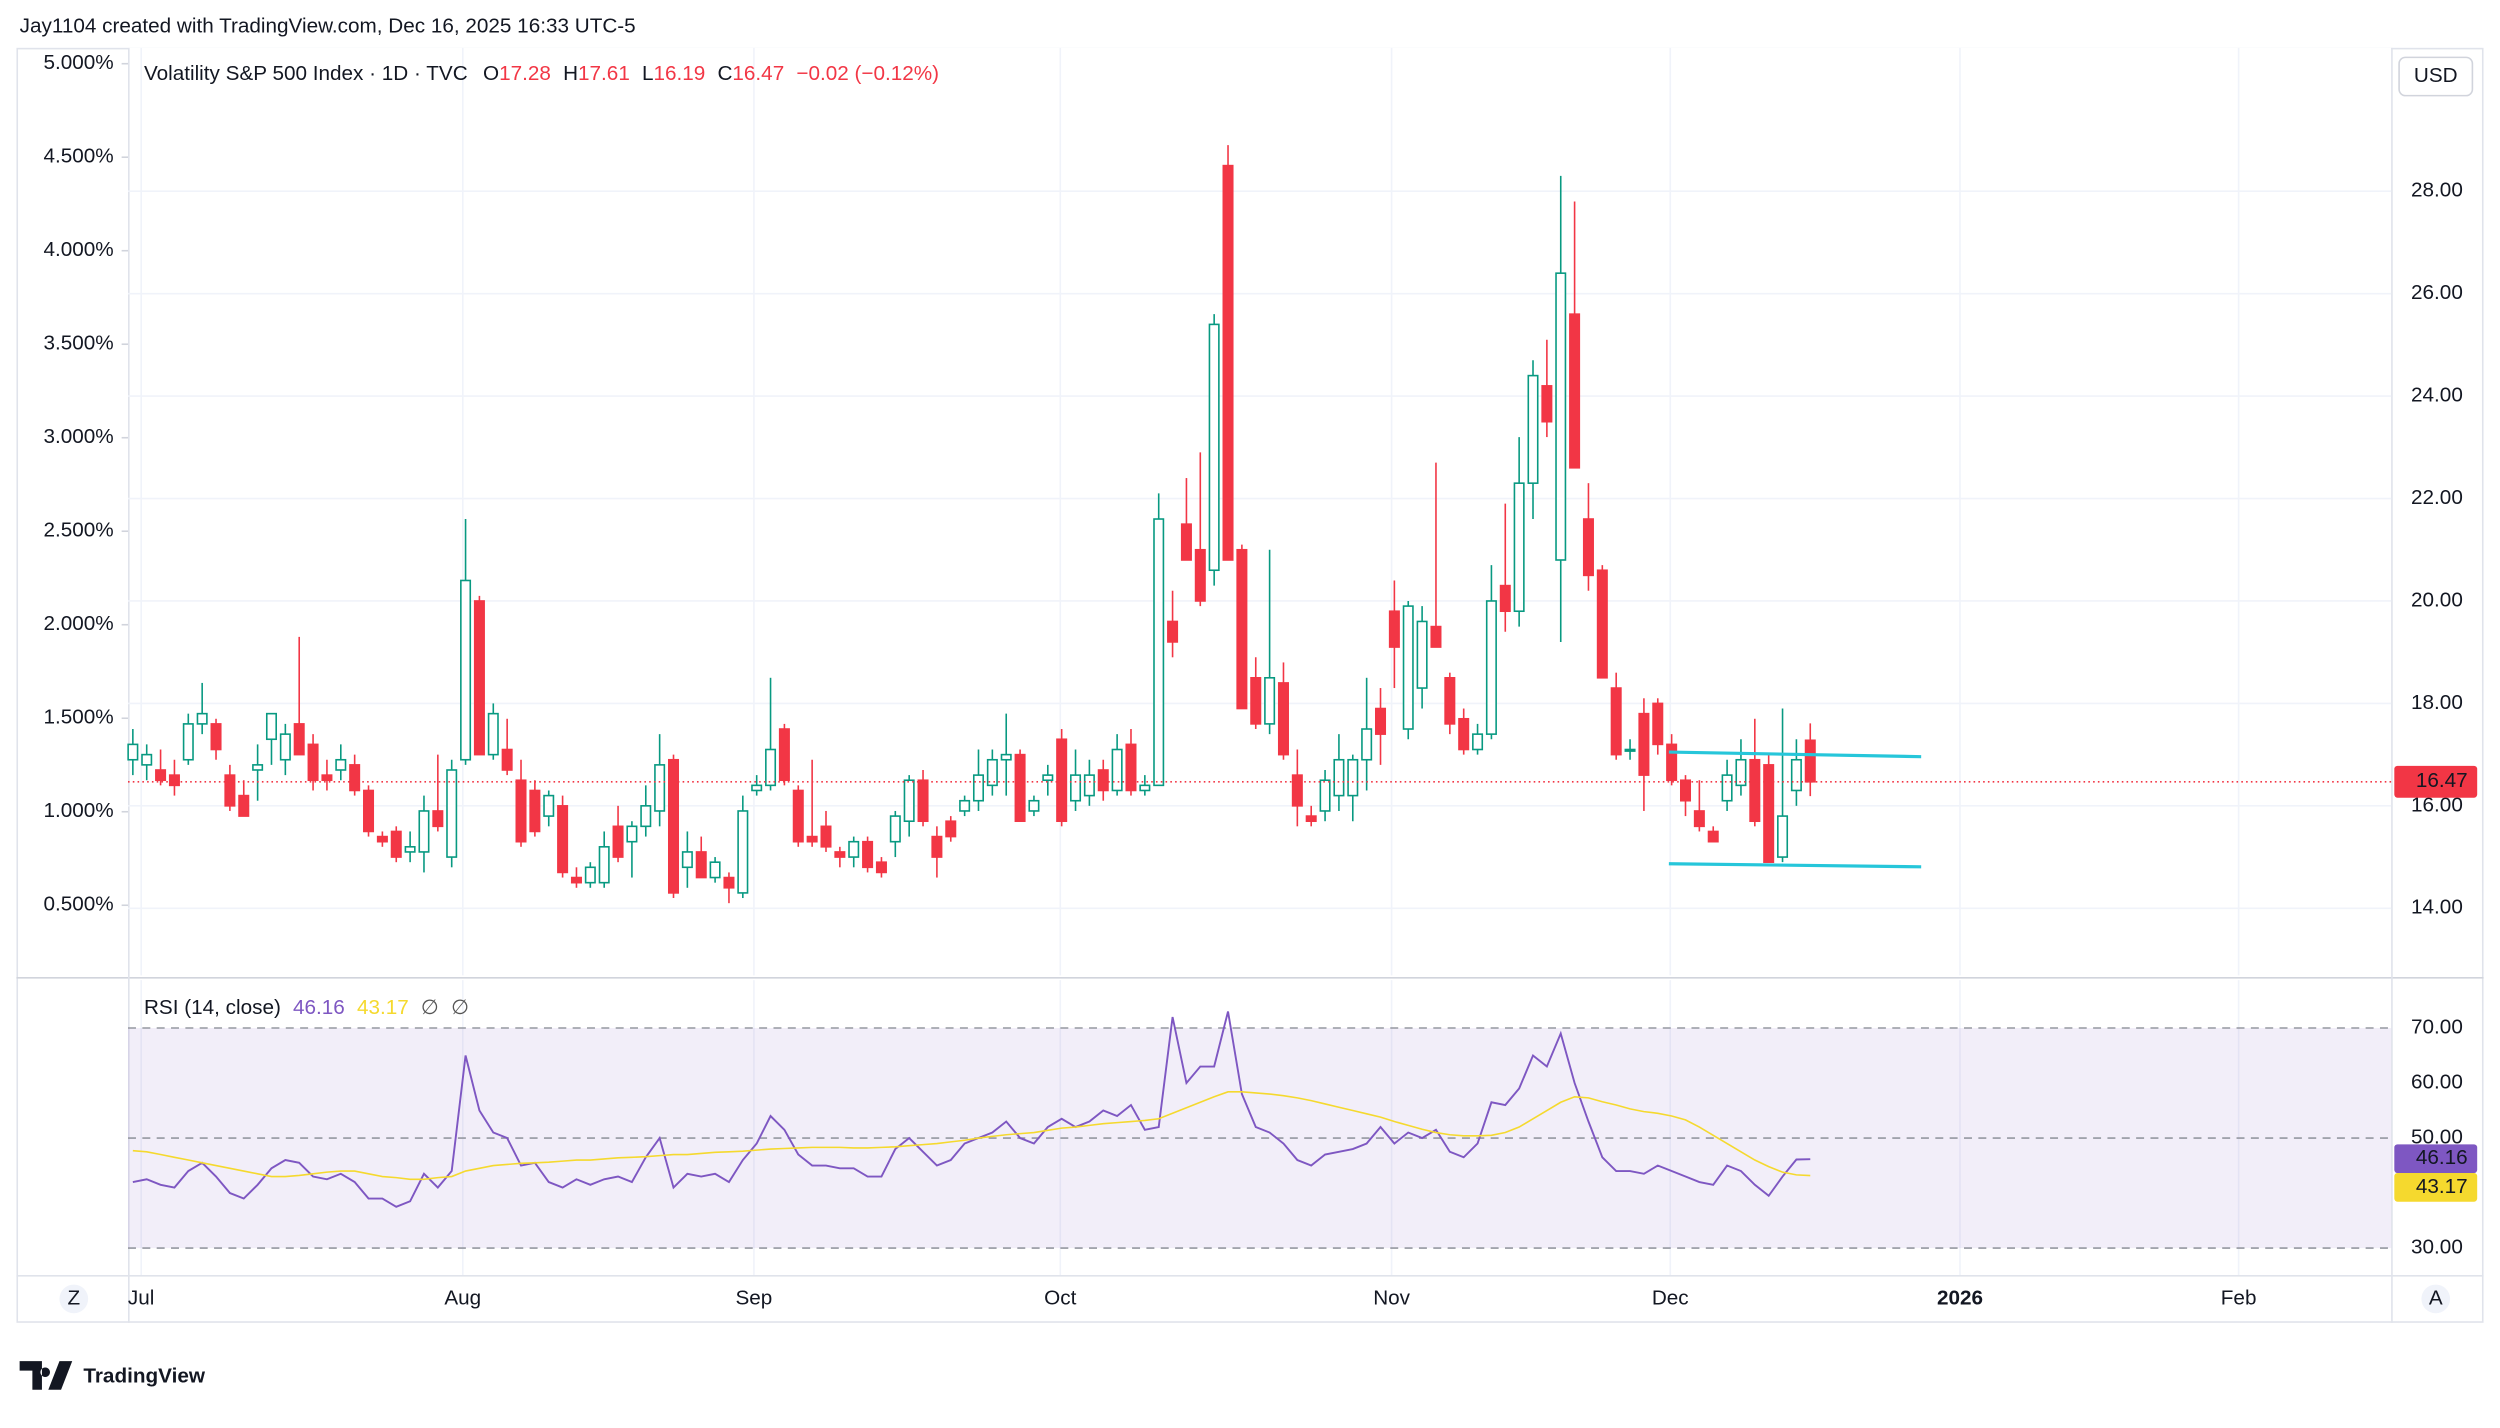 The height and width of the screenshot is (1428, 2500). What do you see at coordinates (2437, 1026) in the screenshot?
I see `rsi-tick-label: 70.00` at bounding box center [2437, 1026].